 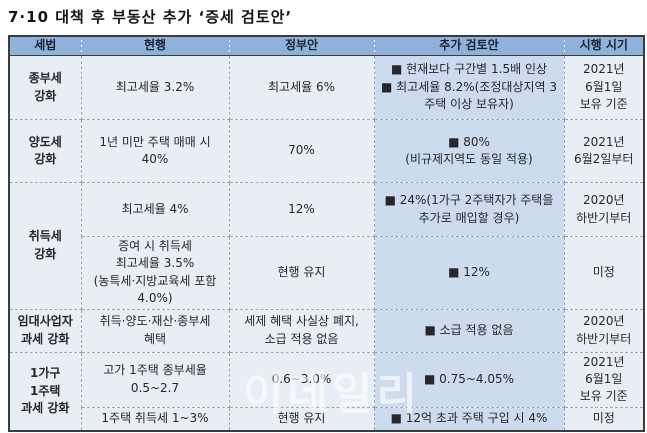 I want to click on current-cell: 1년 미만 주택 매매 시 40%, so click(x=155, y=151).